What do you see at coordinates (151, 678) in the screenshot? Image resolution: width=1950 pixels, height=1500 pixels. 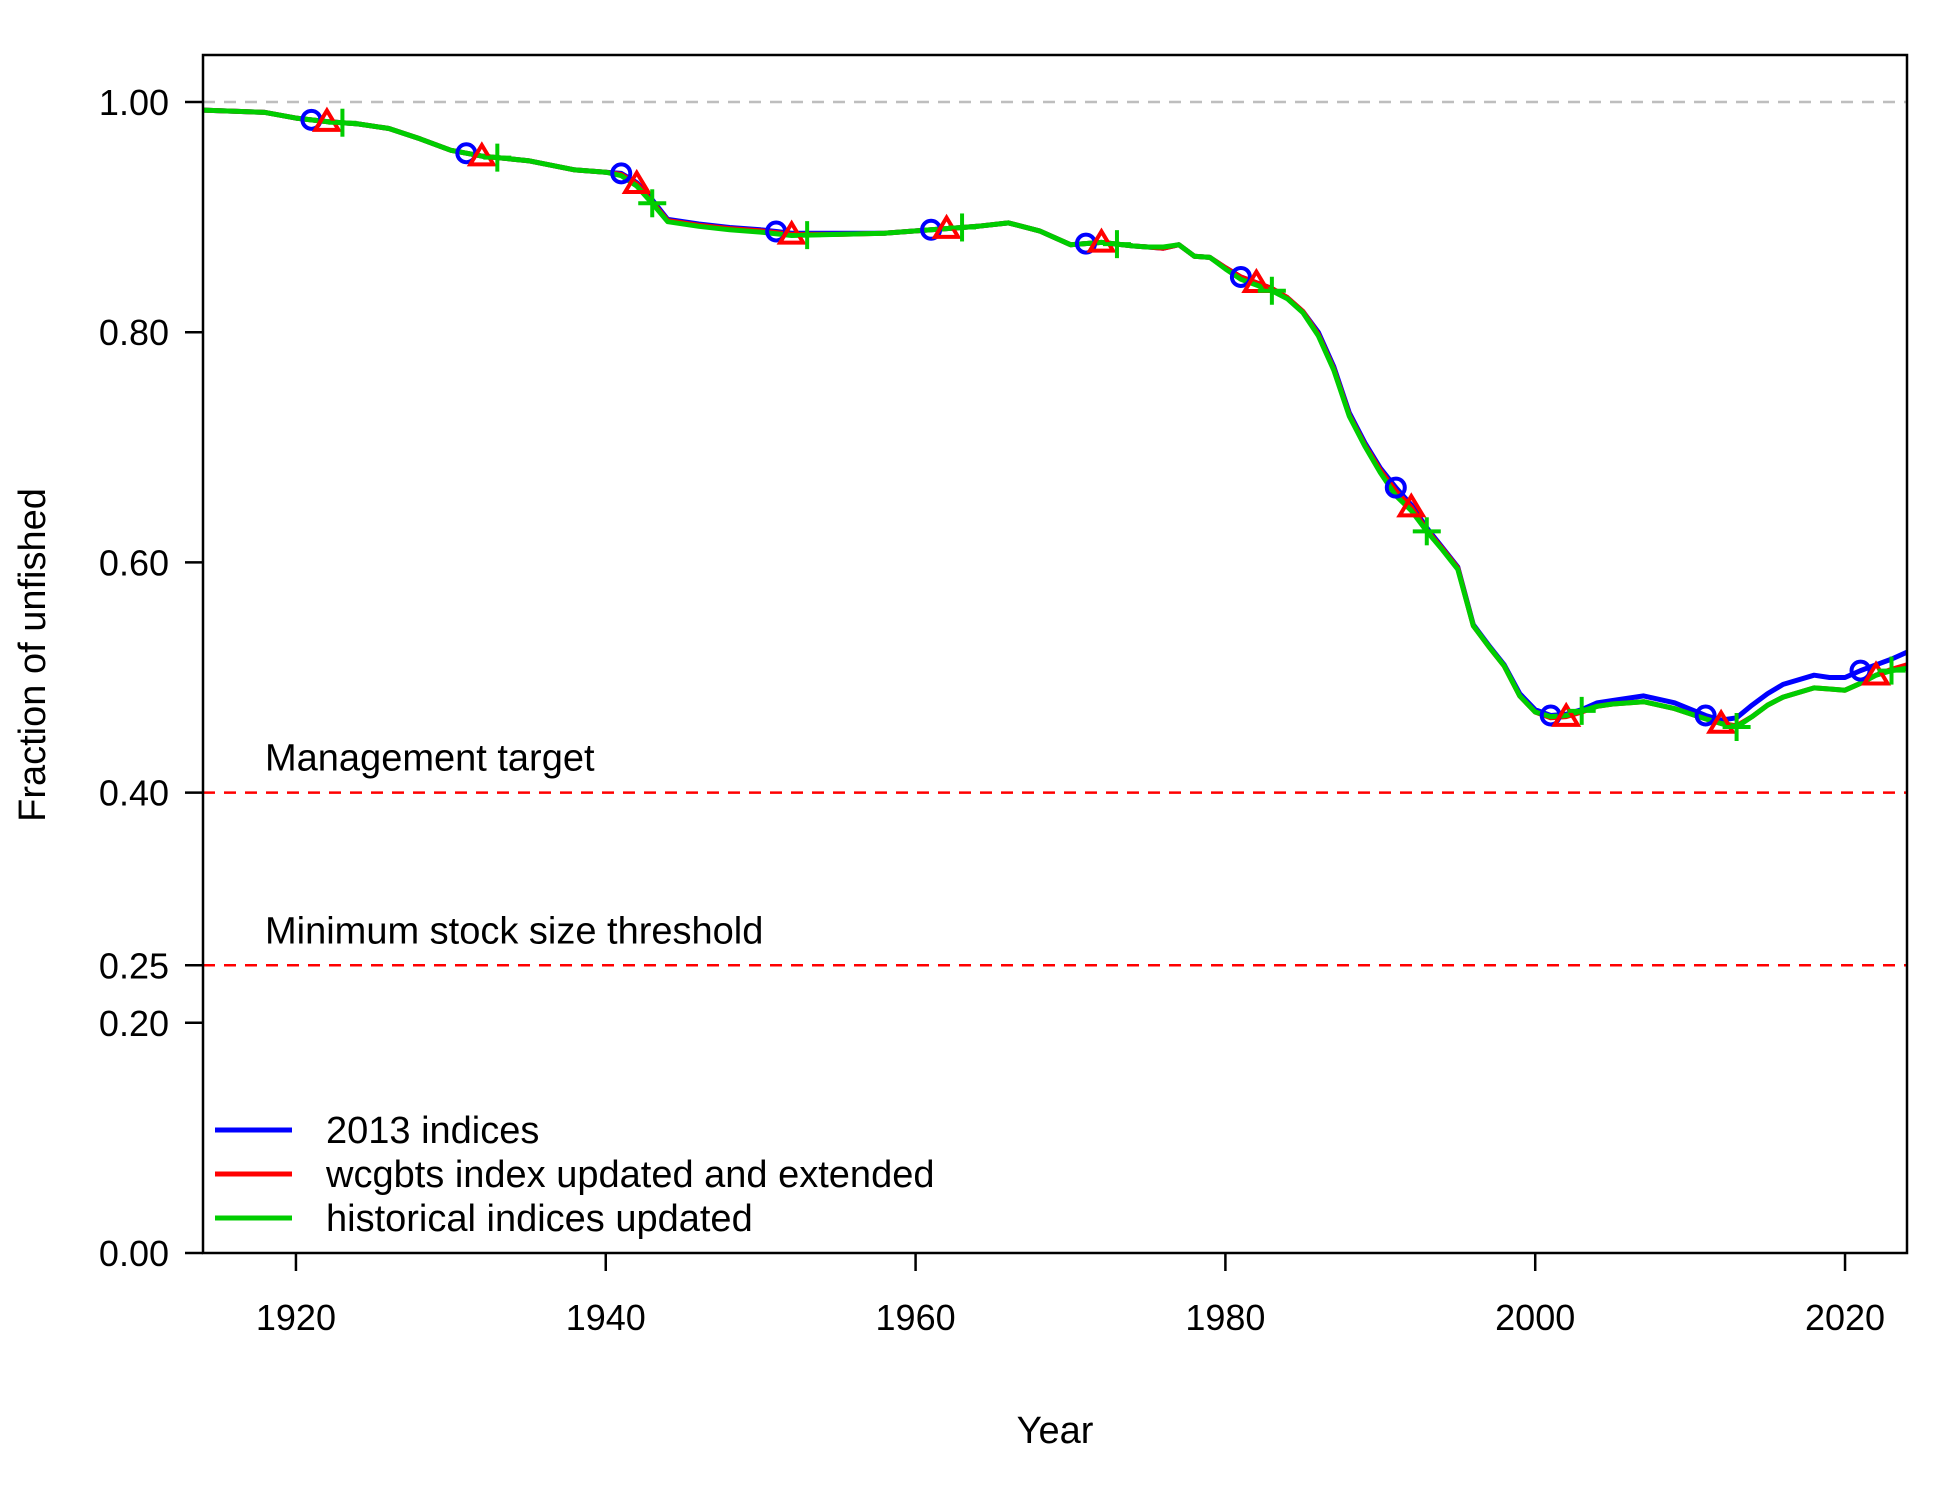 I see `y-axis: 0.00 0.20 0.25 0.40 0.60 0.80 1.00` at bounding box center [151, 678].